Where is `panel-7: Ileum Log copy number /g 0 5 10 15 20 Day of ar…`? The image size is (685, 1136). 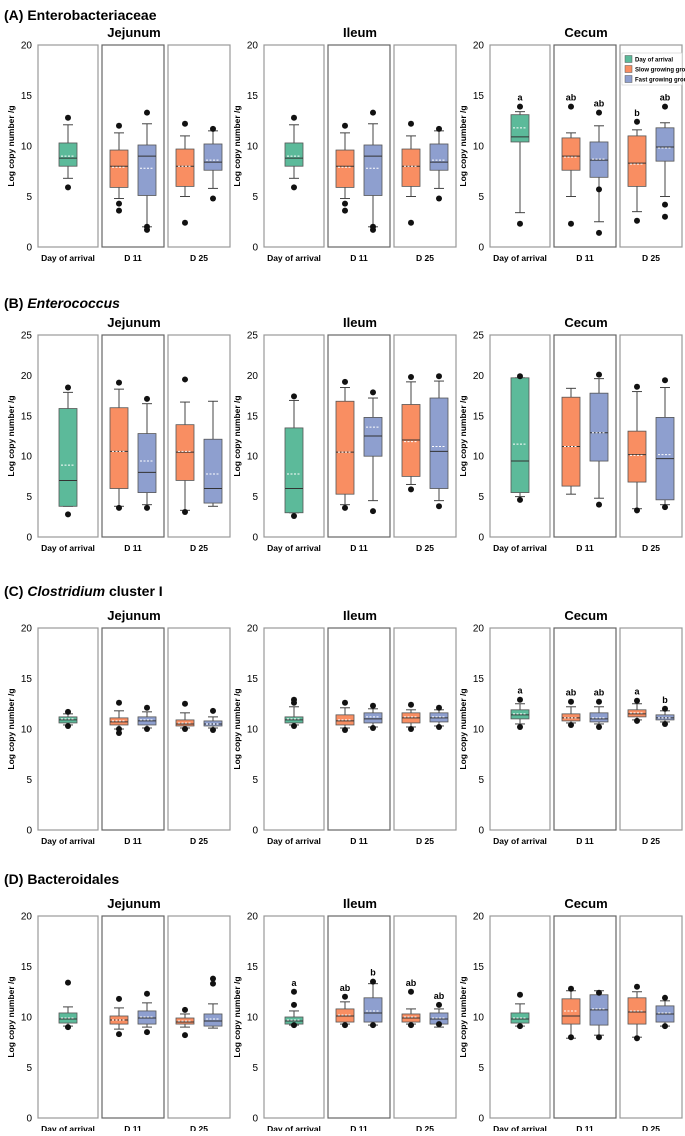 panel-7: Ileum Log copy number /g 0 5 10 15 20 Day of ar… is located at coordinates (344, 727).